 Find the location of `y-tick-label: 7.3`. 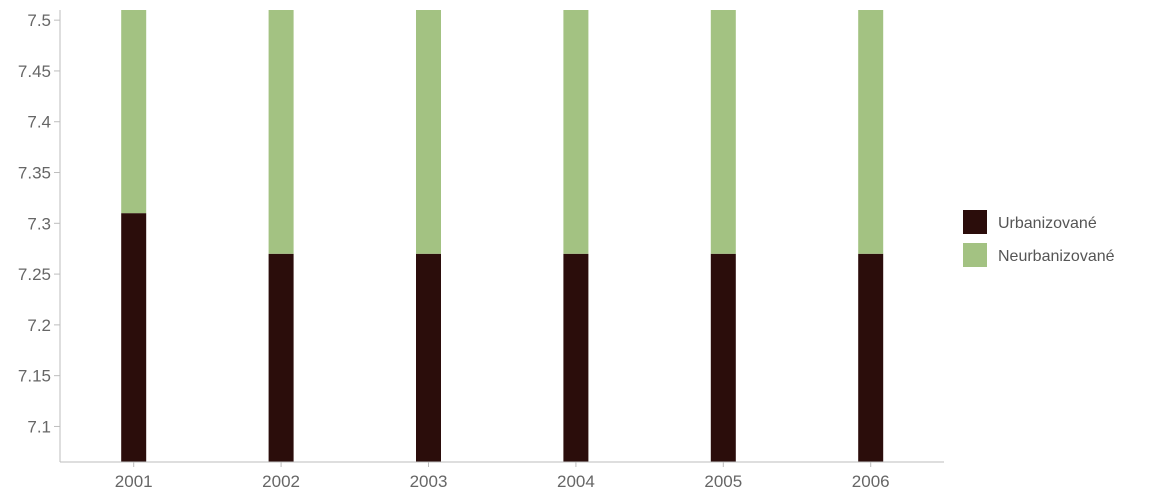

y-tick-label: 7.3 is located at coordinates (39, 223).